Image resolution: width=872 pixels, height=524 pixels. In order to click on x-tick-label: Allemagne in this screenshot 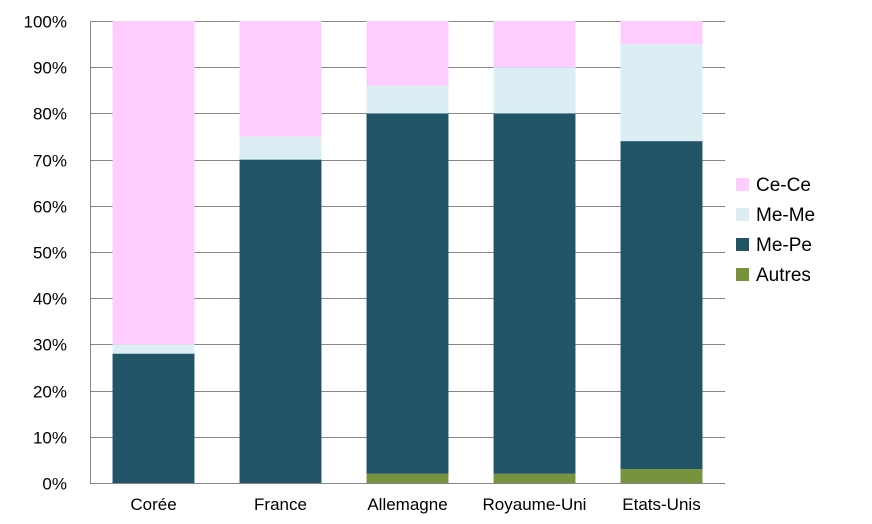, I will do `click(407, 504)`.